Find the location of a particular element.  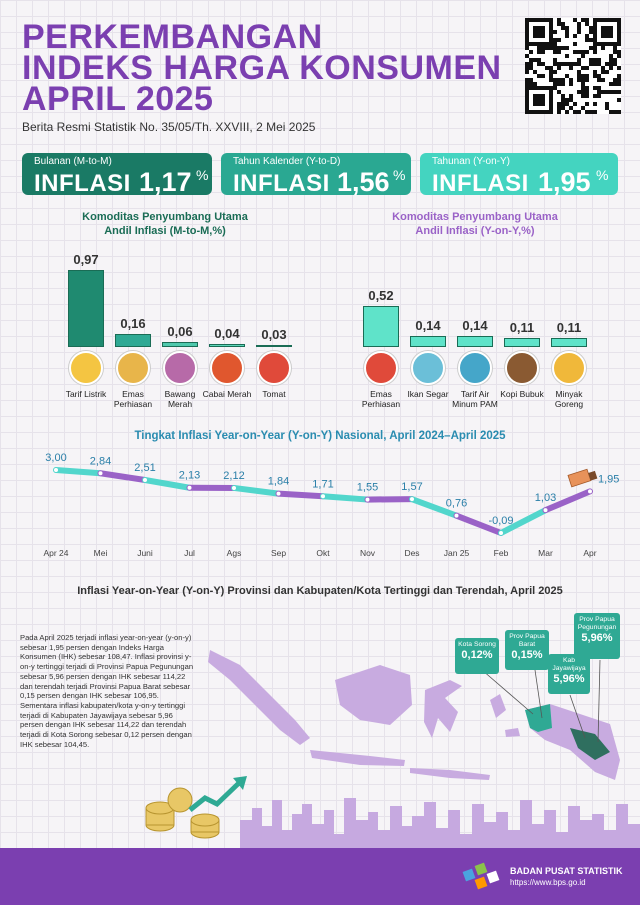

mtm-category-label: Bawang Merah is located at coordinates (180, 399).